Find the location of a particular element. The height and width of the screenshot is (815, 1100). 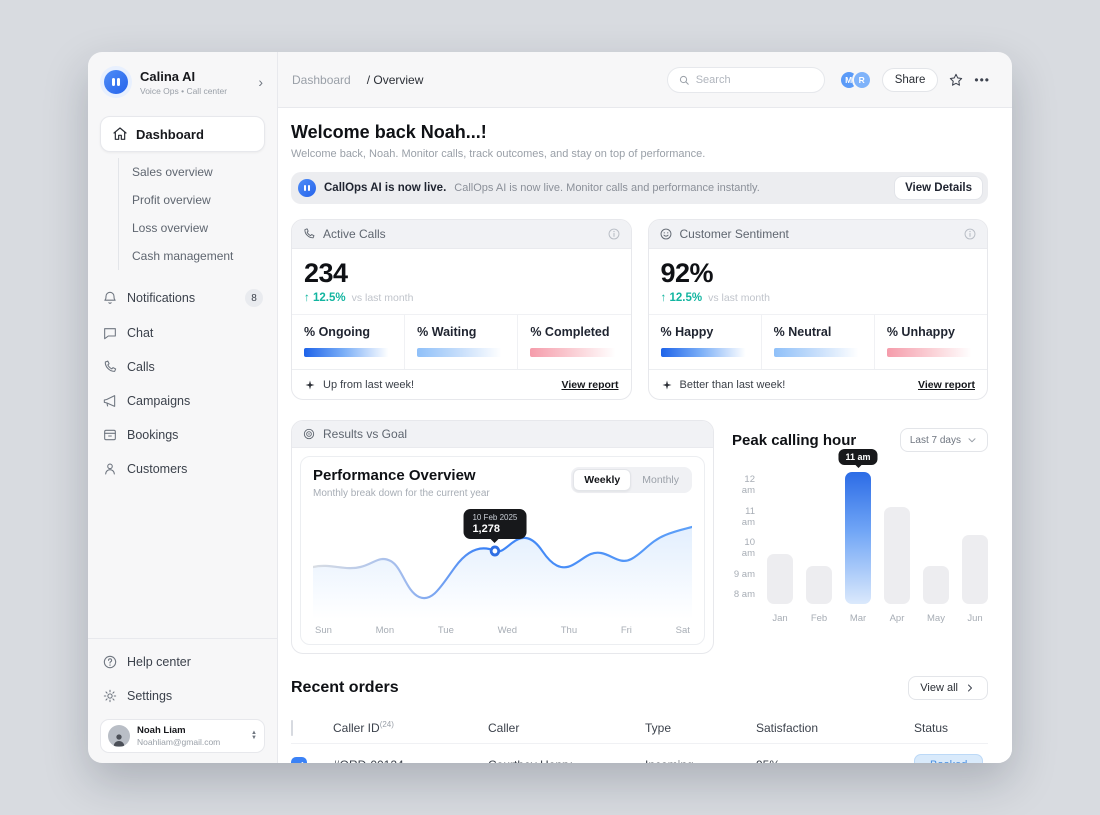

sidebar-item-dashboard: Dashboard is located at coordinates (182, 134).